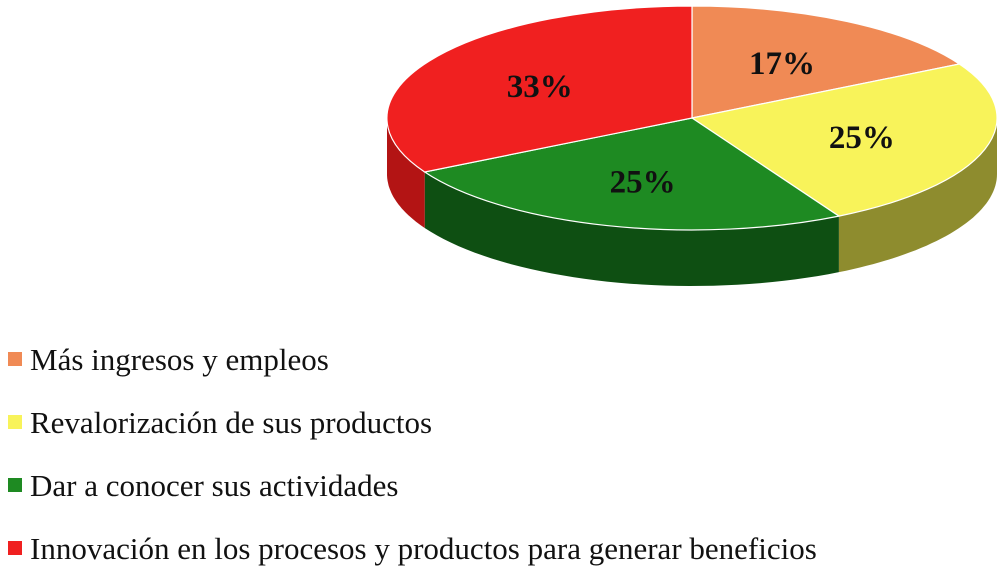 This screenshot has height=588, width=999. Describe the element at coordinates (500, 493) in the screenshot. I see `legend-item: Dar a conocer sus actividades` at that location.